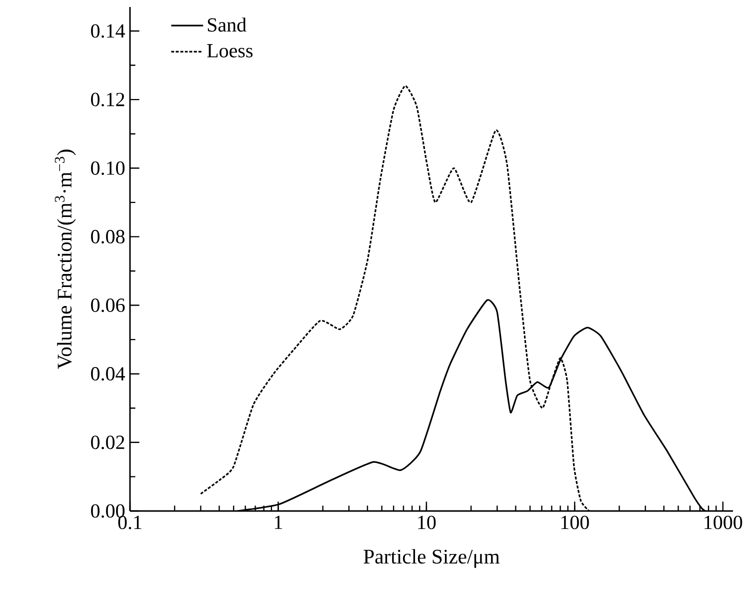 The width and height of the screenshot is (751, 605). I want to click on x-tick-label: 10, so click(427, 523).